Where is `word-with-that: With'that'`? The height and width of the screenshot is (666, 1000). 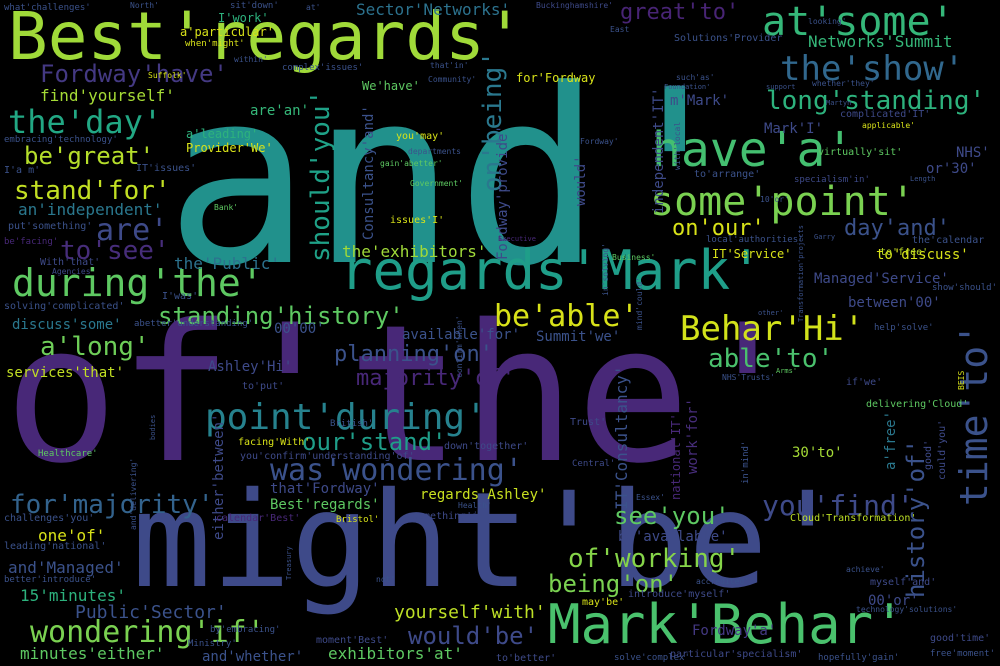 word-with-that: With'that' is located at coordinates (70, 262).